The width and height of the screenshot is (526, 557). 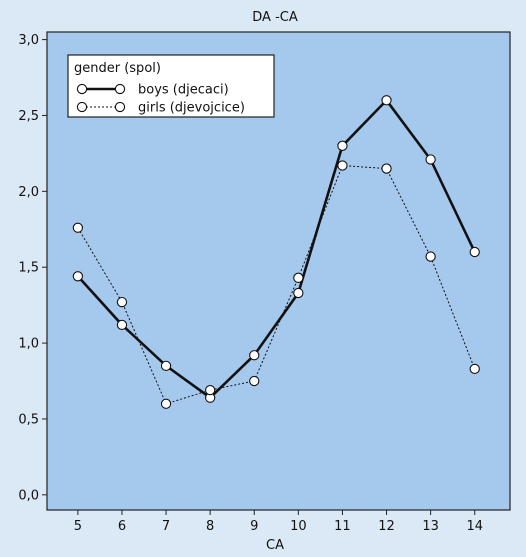 What do you see at coordinates (386, 526) in the screenshot?
I see `x-tick-label: 12` at bounding box center [386, 526].